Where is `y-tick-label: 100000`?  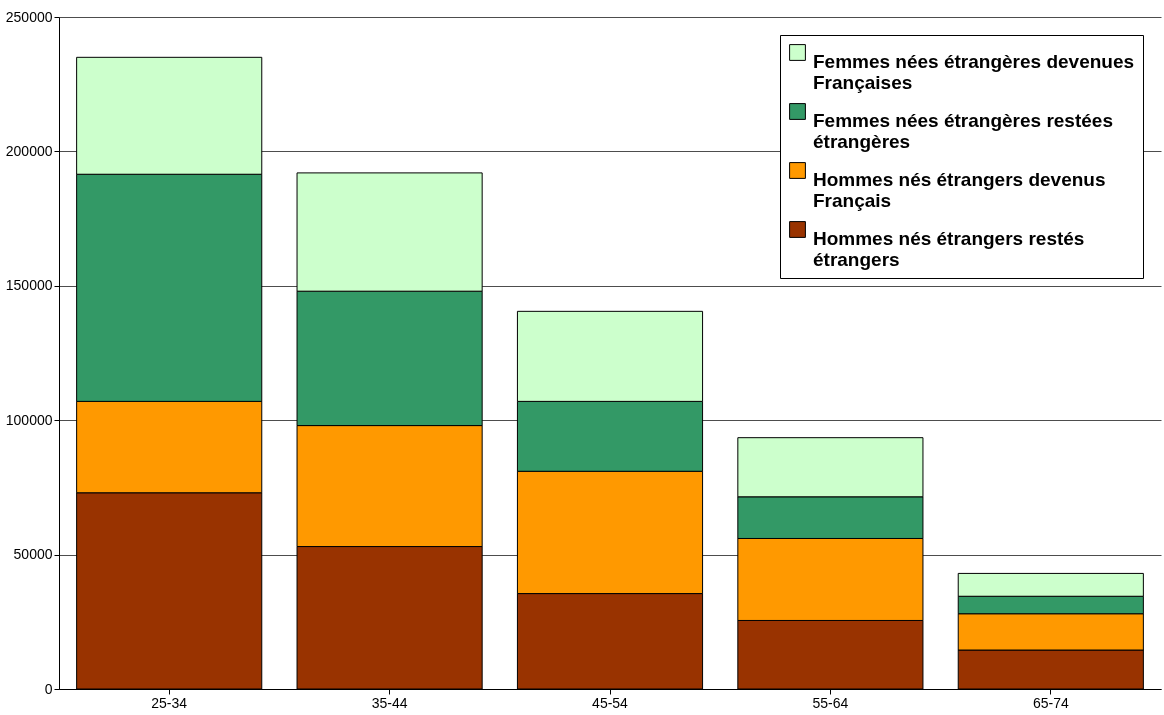
y-tick-label: 100000 is located at coordinates (29, 419).